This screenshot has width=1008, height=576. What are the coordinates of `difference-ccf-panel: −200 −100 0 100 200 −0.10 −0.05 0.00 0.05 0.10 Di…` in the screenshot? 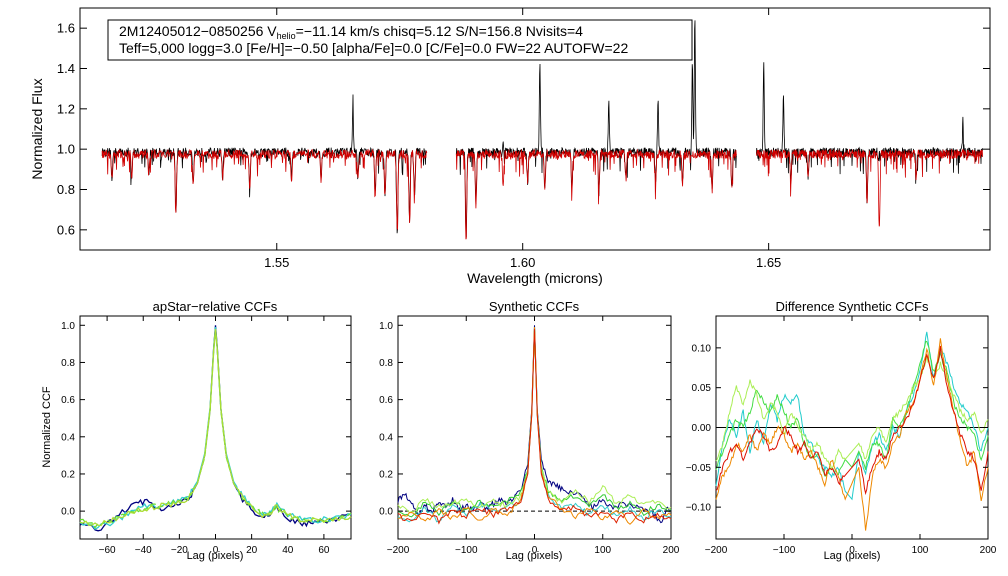 It's located at (841, 430).